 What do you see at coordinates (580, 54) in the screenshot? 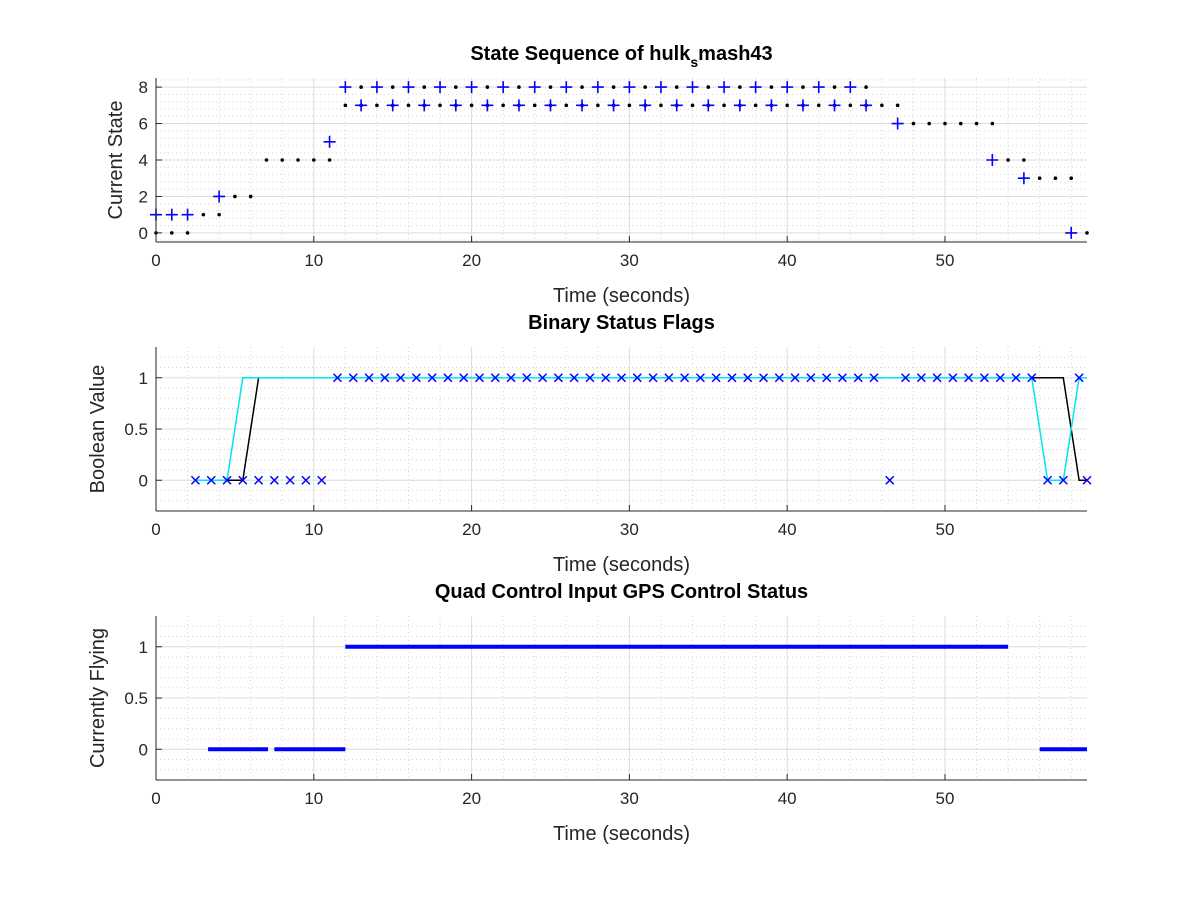
I see `title-main: State Sequence of hulk` at bounding box center [580, 54].